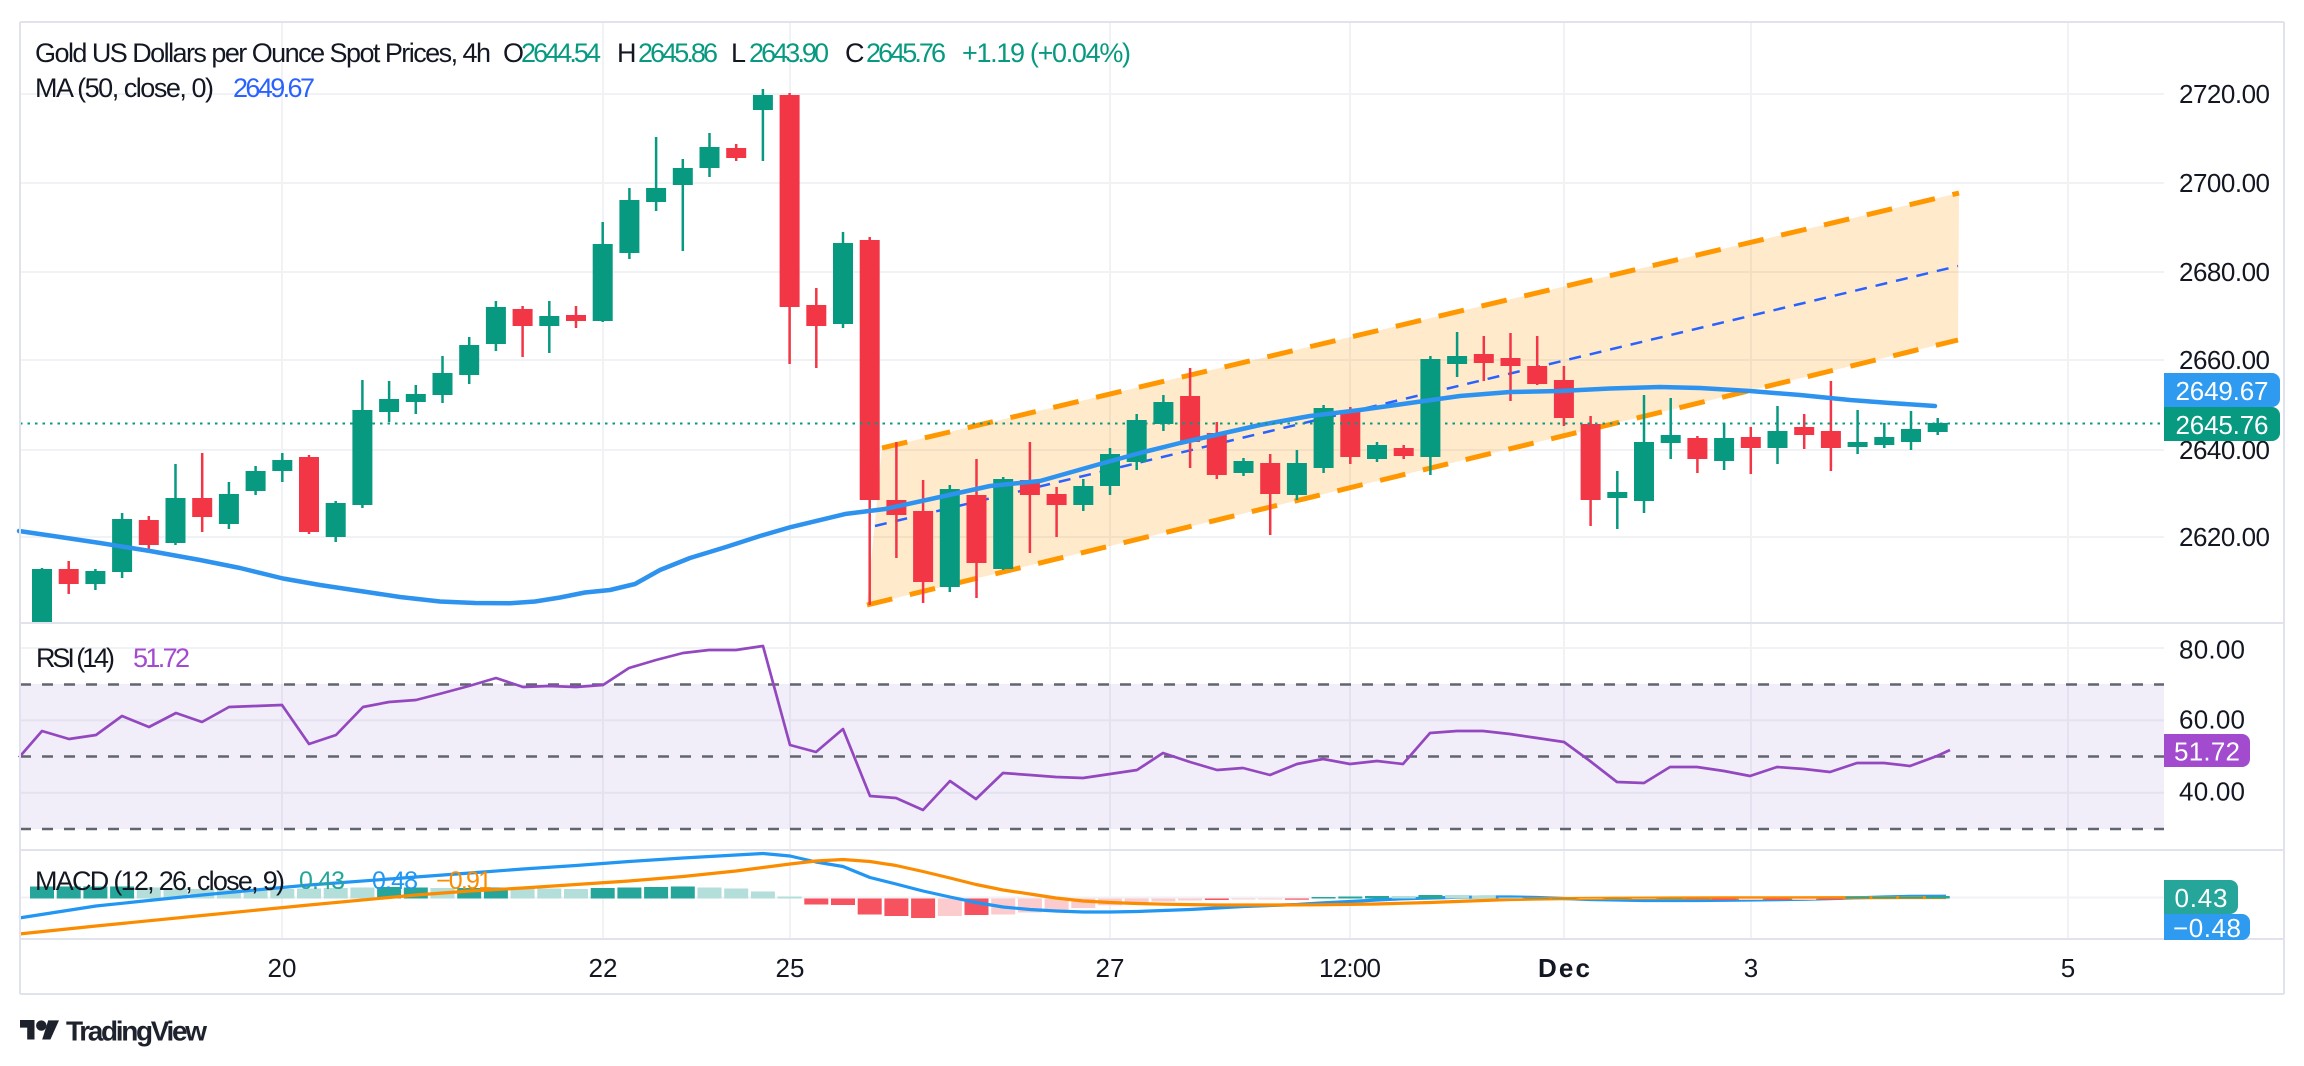  Describe the element at coordinates (2224, 537) in the screenshot. I see `svg-text: 2620.00` at that location.